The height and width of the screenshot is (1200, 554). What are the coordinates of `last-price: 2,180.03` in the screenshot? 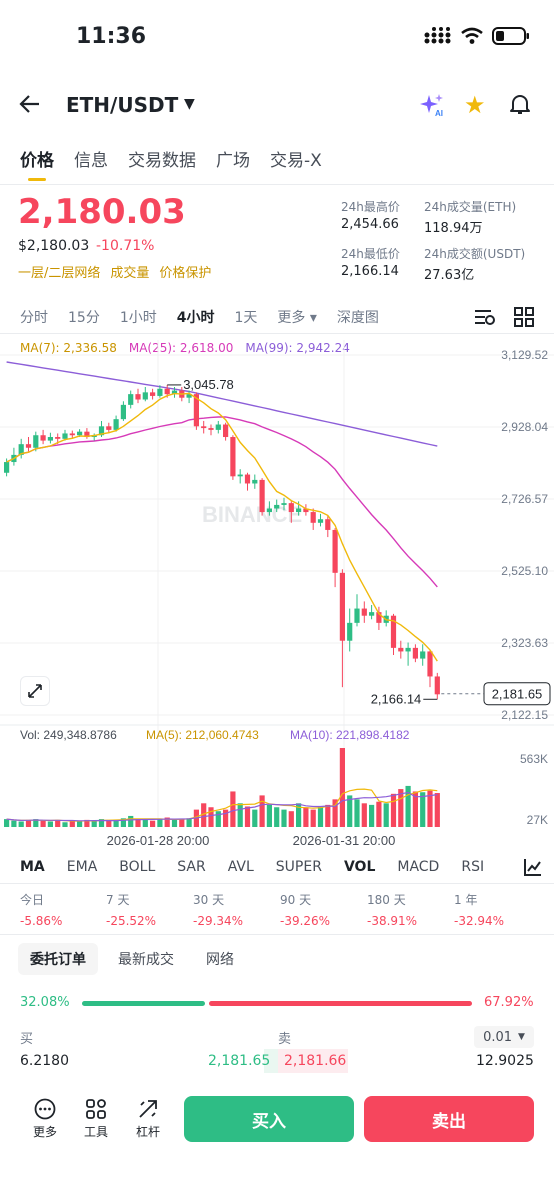 It's located at (102, 212).